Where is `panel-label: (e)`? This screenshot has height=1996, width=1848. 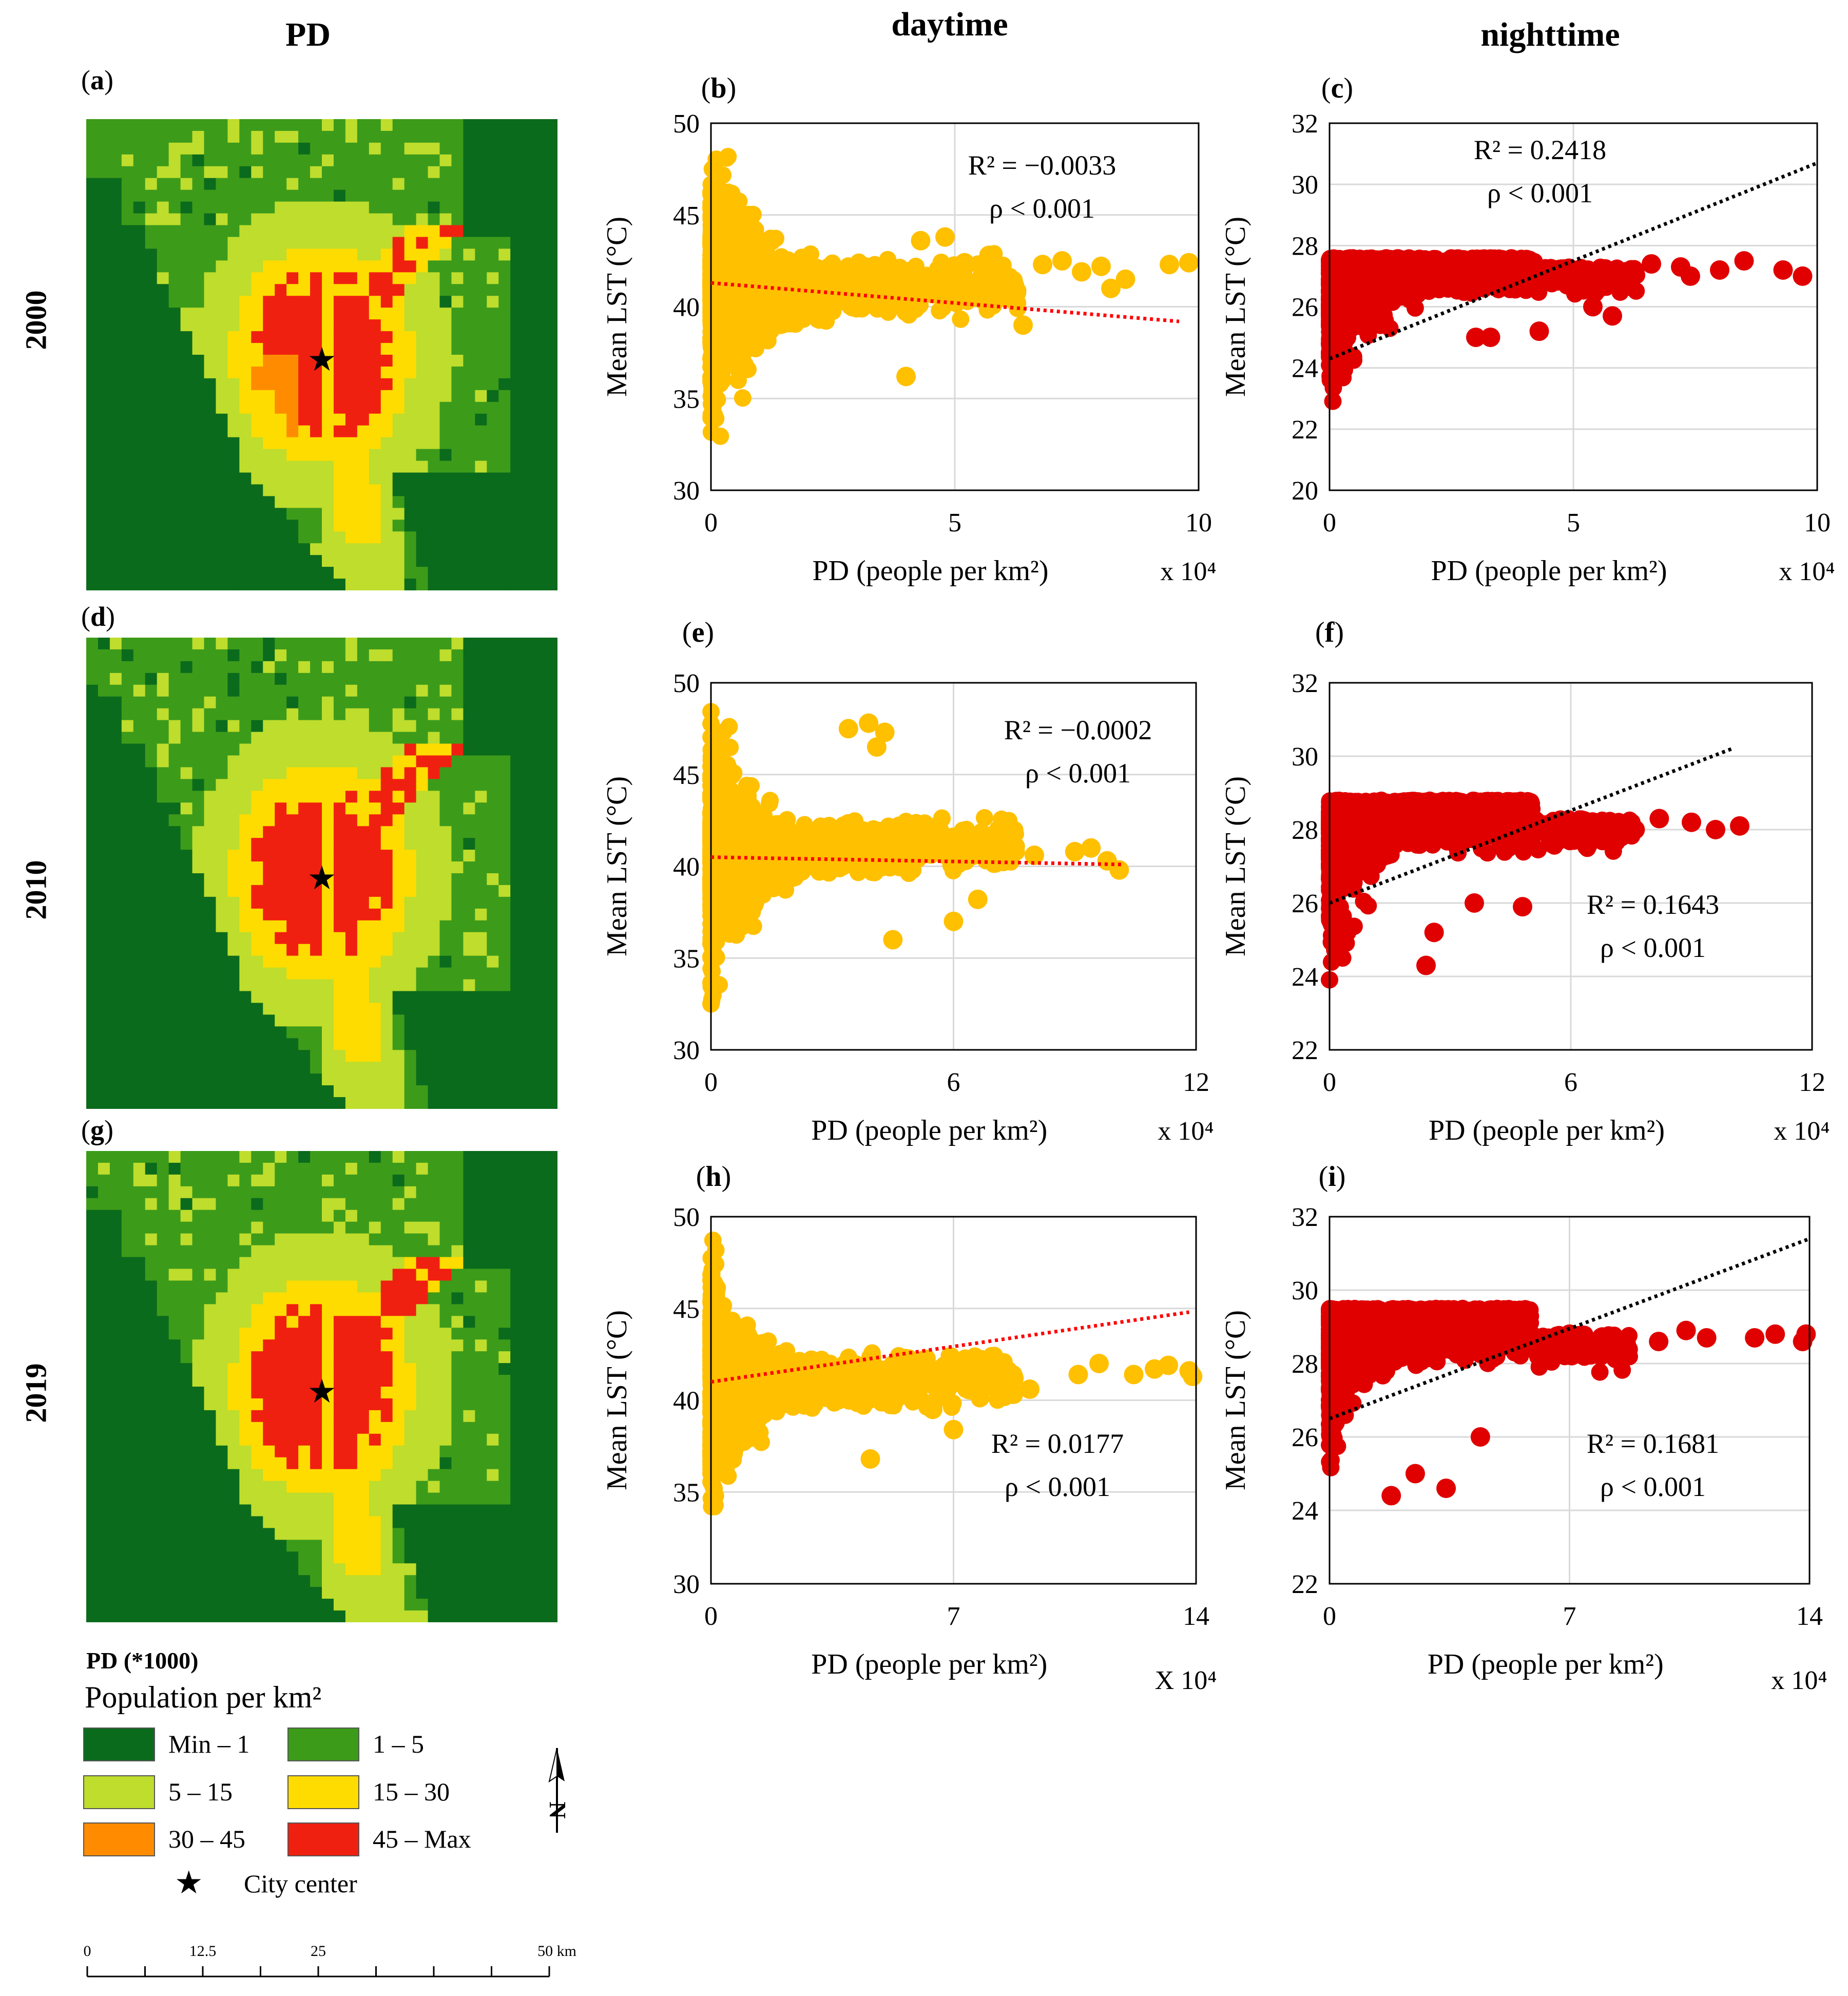
panel-label: (e) is located at coordinates (698, 634).